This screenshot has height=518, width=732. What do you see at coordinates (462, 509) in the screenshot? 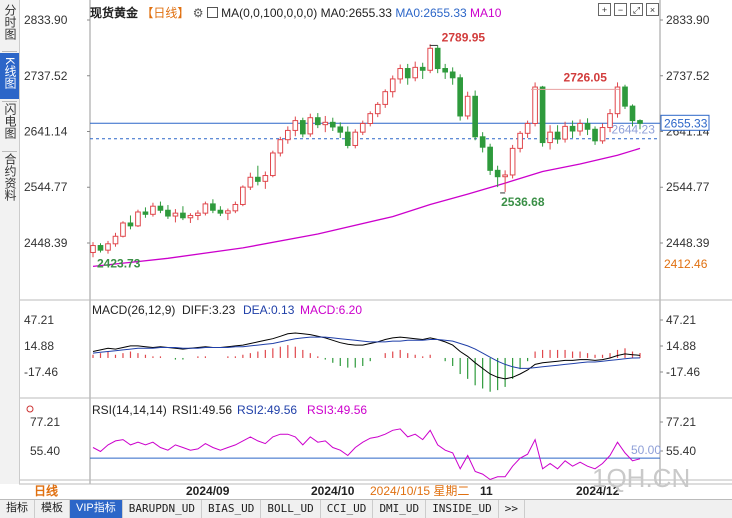
I see `tab-inside-ud: INSIDE_UD` at bounding box center [462, 509].